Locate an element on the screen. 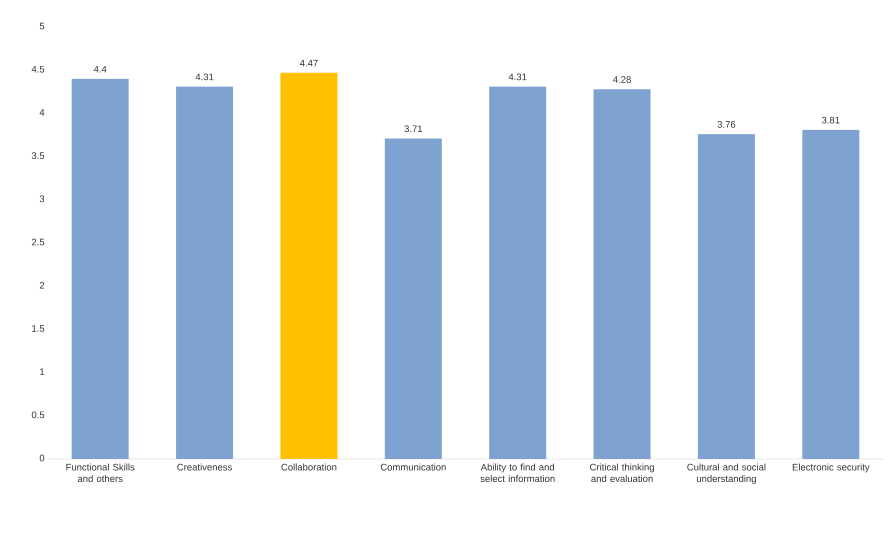 The image size is (895, 533). data-label: 3.76 is located at coordinates (727, 124).